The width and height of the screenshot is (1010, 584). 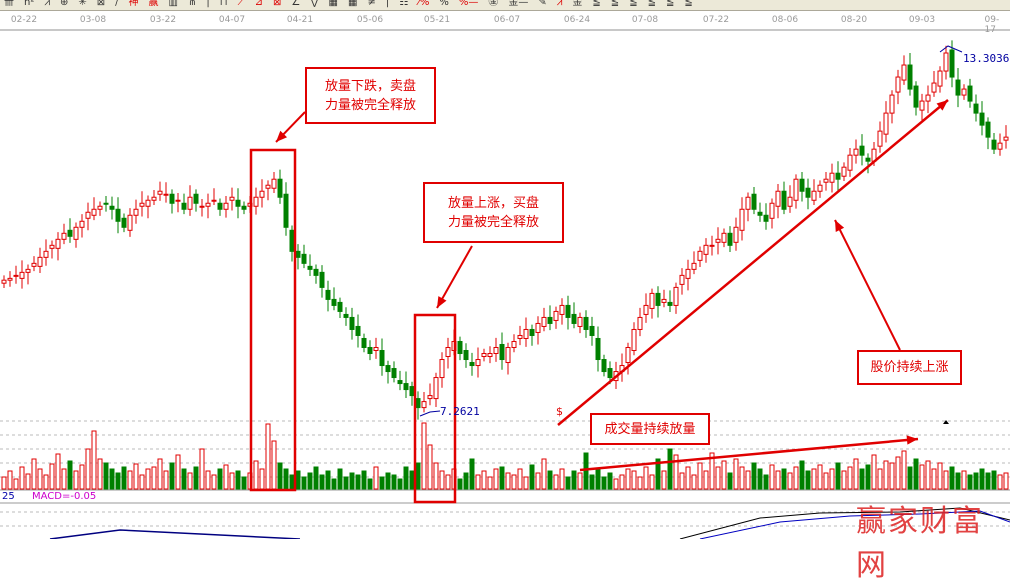 I want to click on price-trend-arrow-head, so click(x=942, y=105).